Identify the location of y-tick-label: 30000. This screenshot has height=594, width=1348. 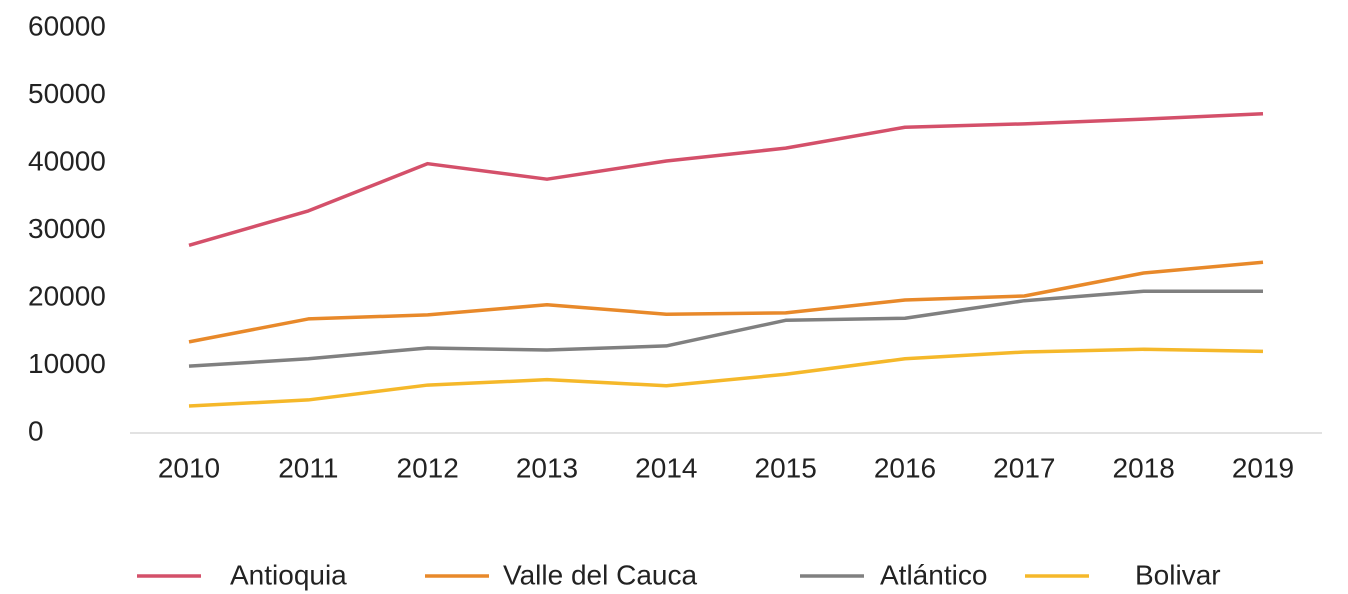
(67, 228).